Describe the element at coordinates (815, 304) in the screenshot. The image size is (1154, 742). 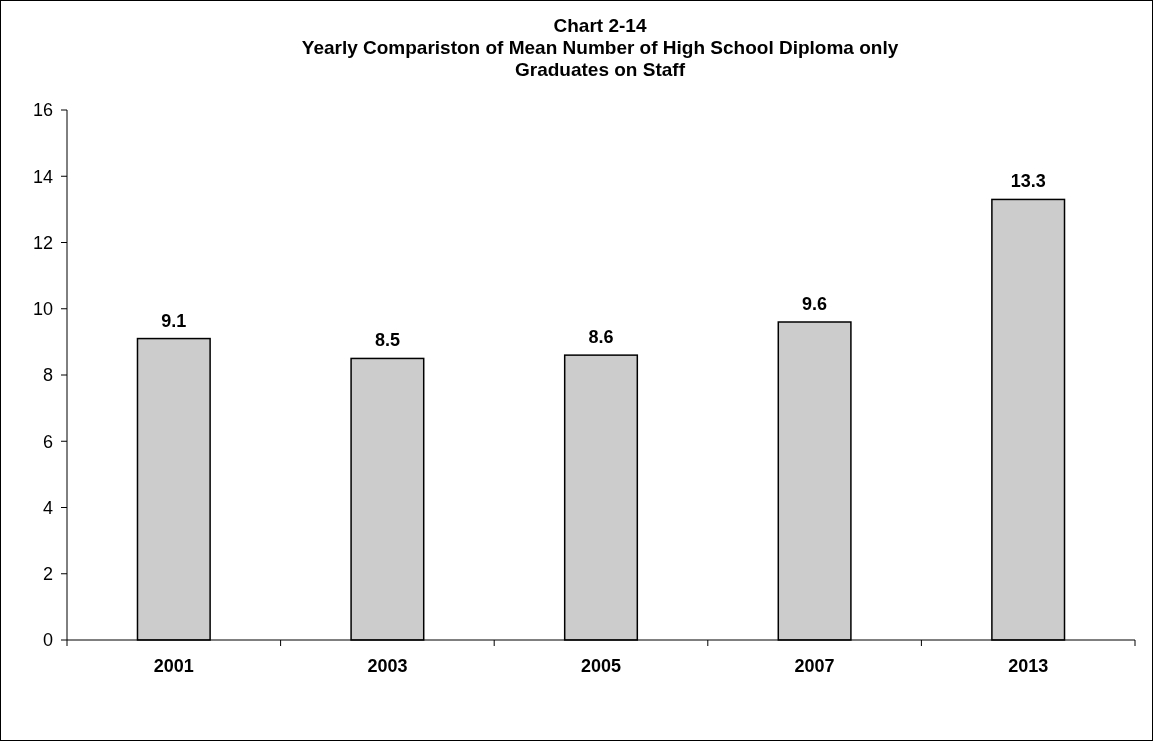
I see `data-label: 9.6` at that location.